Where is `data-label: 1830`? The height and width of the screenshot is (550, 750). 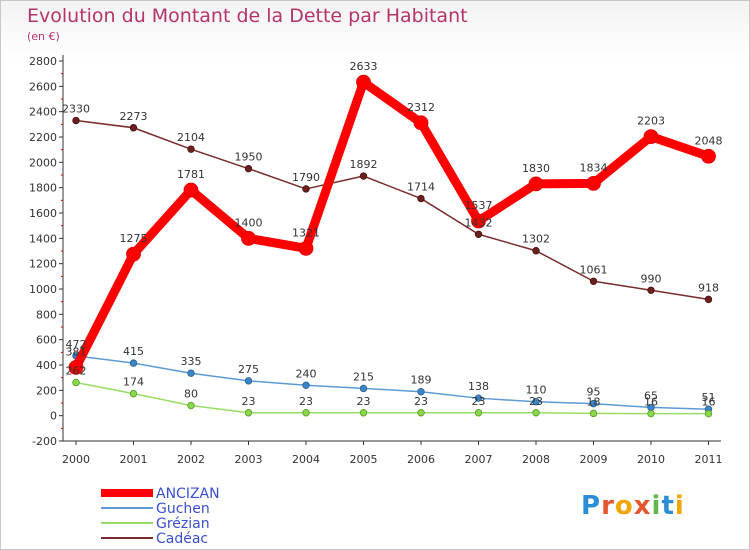
data-label: 1830 is located at coordinates (536, 168).